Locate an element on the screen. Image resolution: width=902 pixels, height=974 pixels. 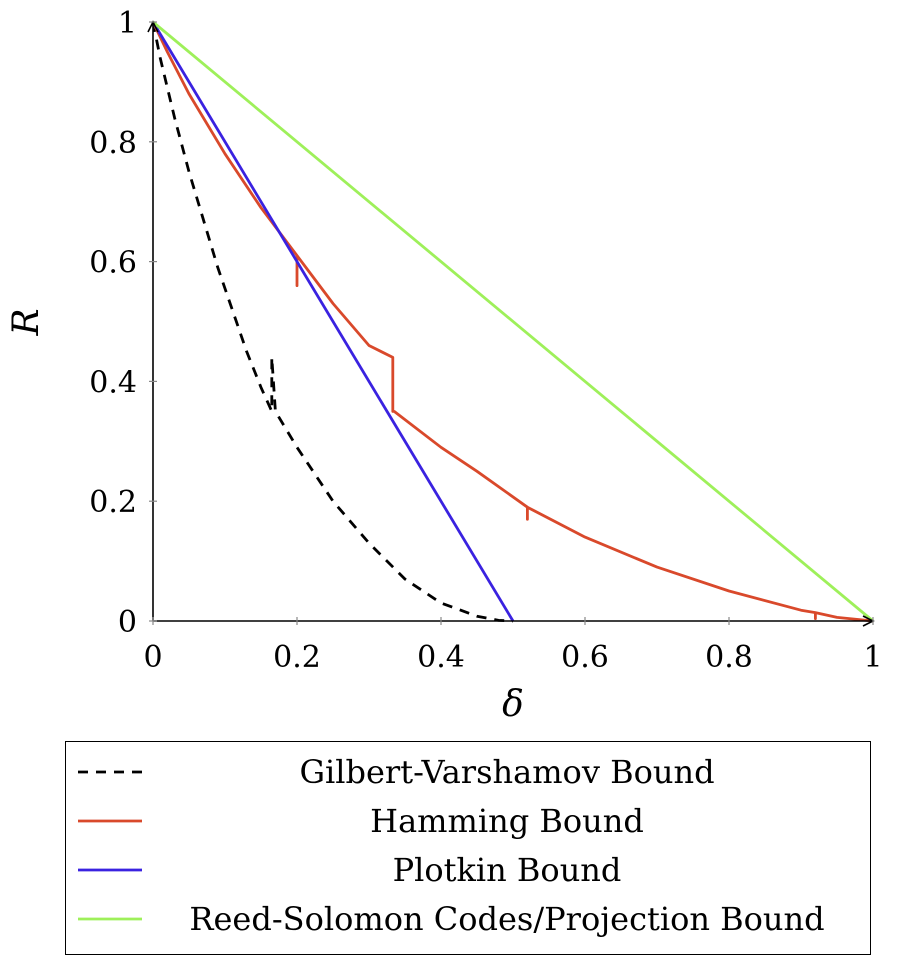
legend-label: Gilbert-Varshamov Bound is located at coordinates (507, 772).